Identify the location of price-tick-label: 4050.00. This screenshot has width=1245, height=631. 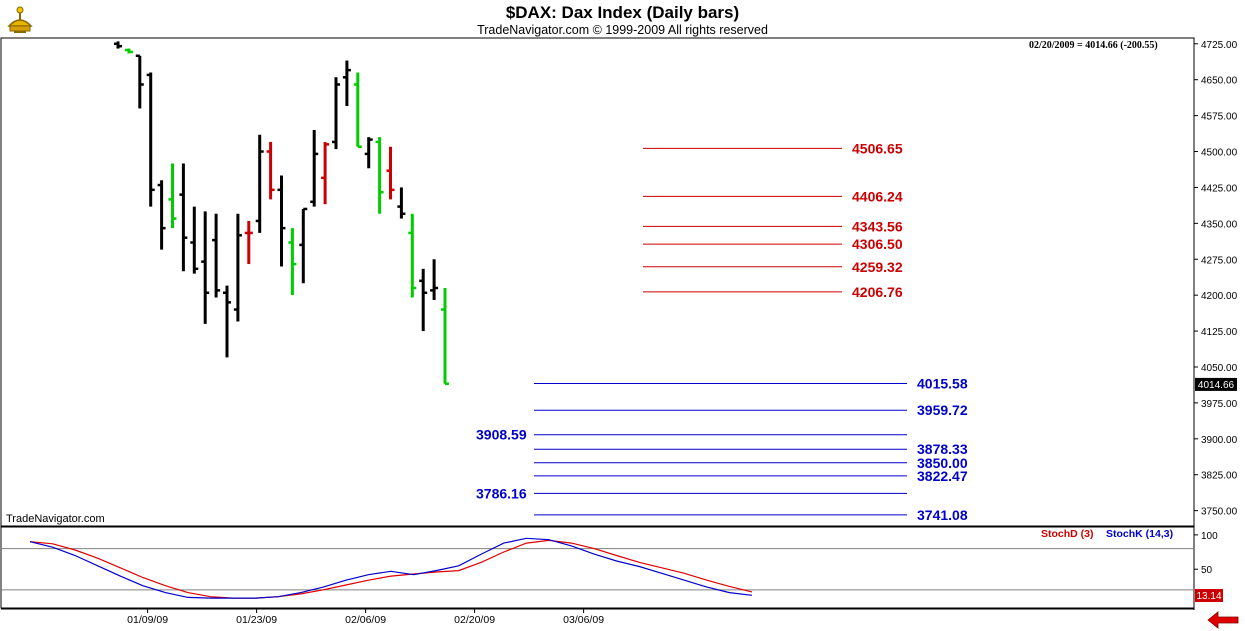
(1219, 368).